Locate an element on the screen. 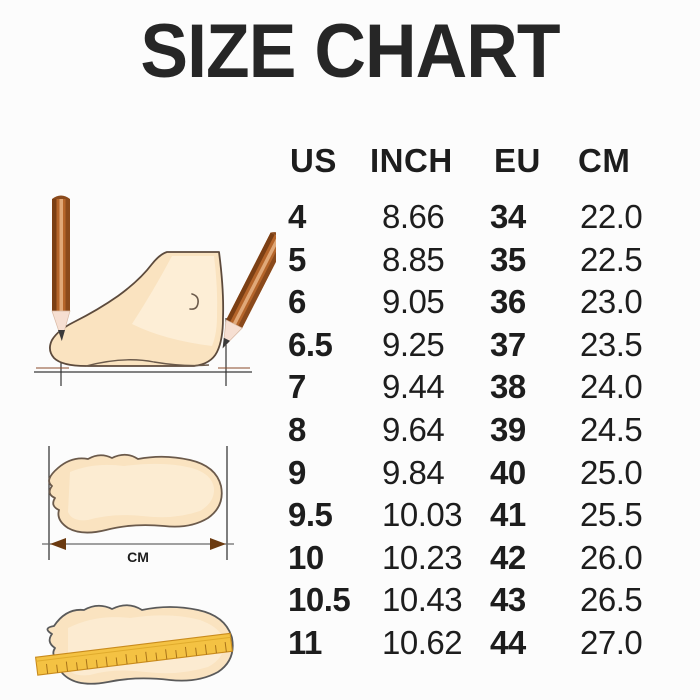  dimension-arrow-right is located at coordinates (218, 544).